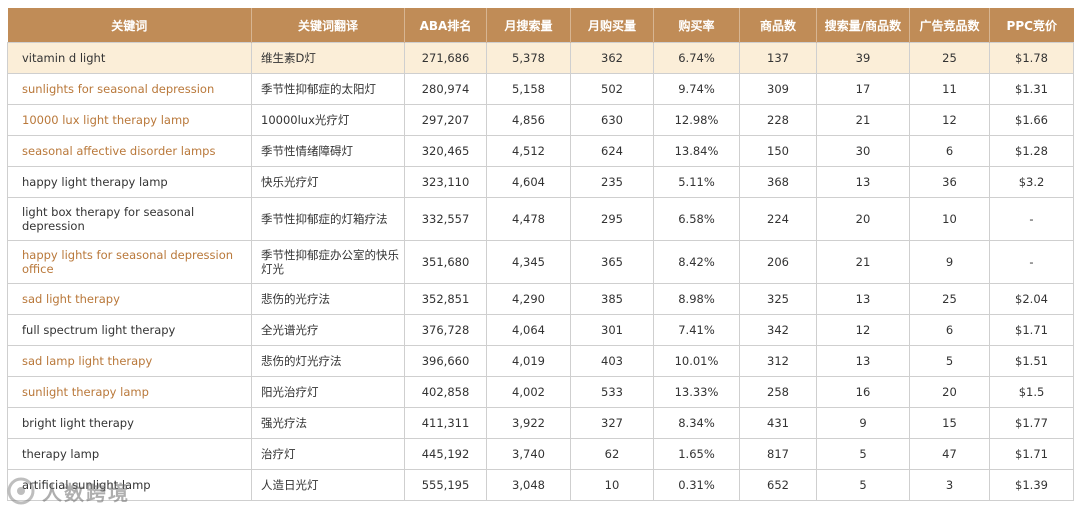 This screenshot has height=512, width=1080. What do you see at coordinates (949, 262) in the screenshot?
I see `cell-ad-competitors: 9` at bounding box center [949, 262].